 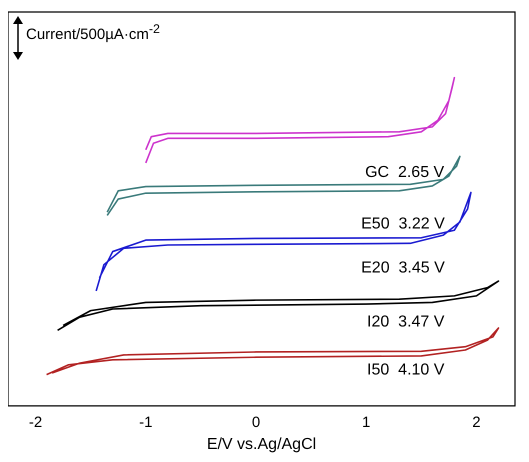 I want to click on x-tick-label: 1, so click(x=366, y=422).